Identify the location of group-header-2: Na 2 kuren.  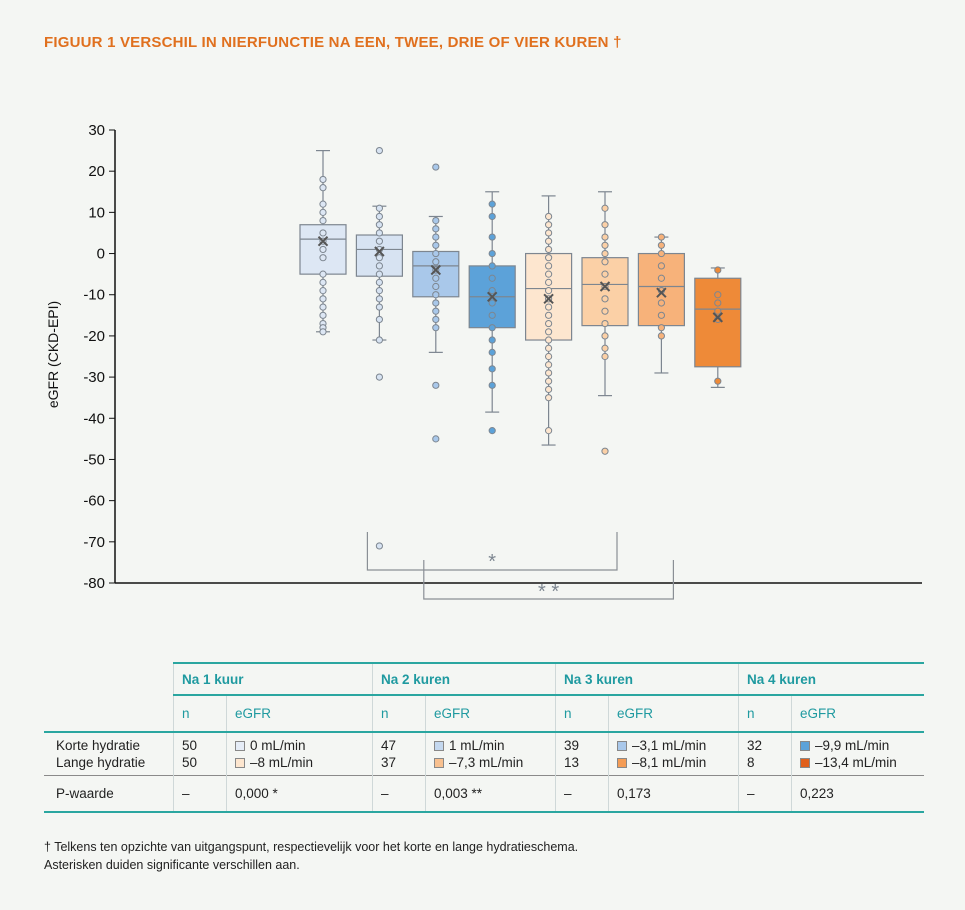
(464, 679).